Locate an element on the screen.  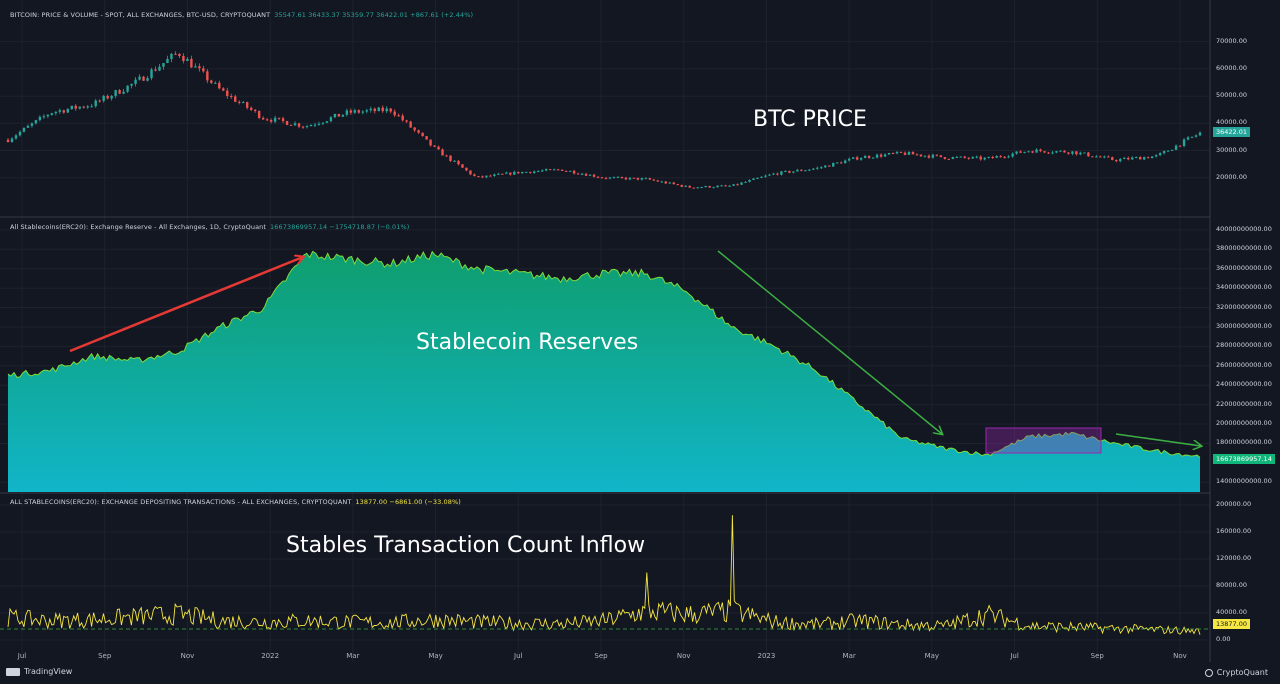
y-tick-label: 160000.00 is located at coordinates (1234, 531).